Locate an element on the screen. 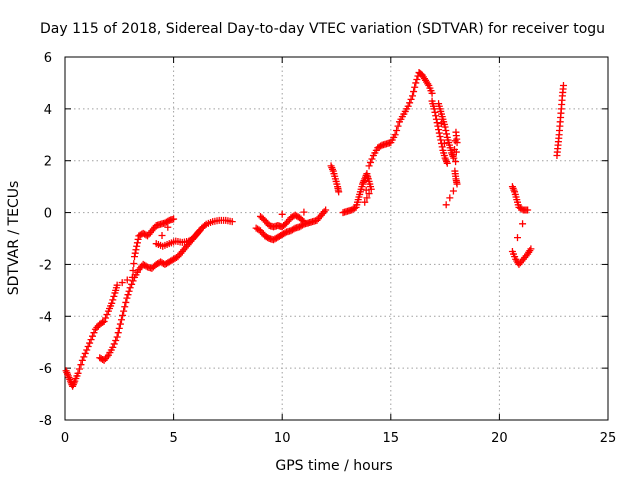 Image resolution: width=640 pixels, height=480 pixels. y-tick-label: 6 is located at coordinates (48, 58).